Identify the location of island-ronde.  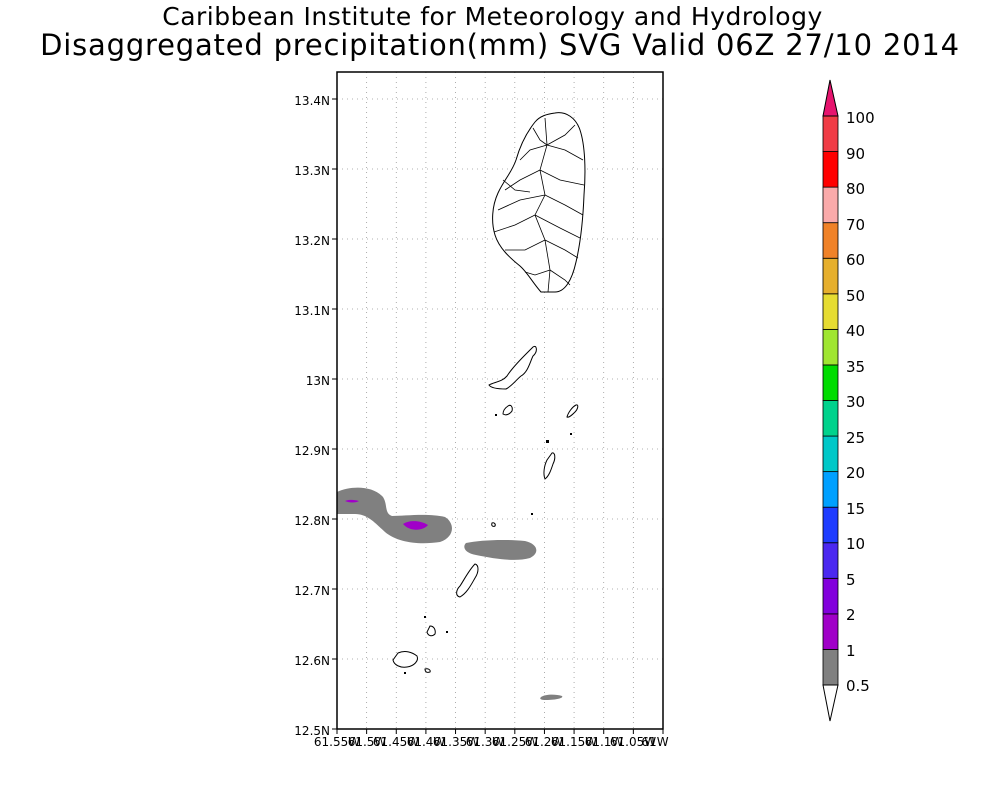
(431, 631).